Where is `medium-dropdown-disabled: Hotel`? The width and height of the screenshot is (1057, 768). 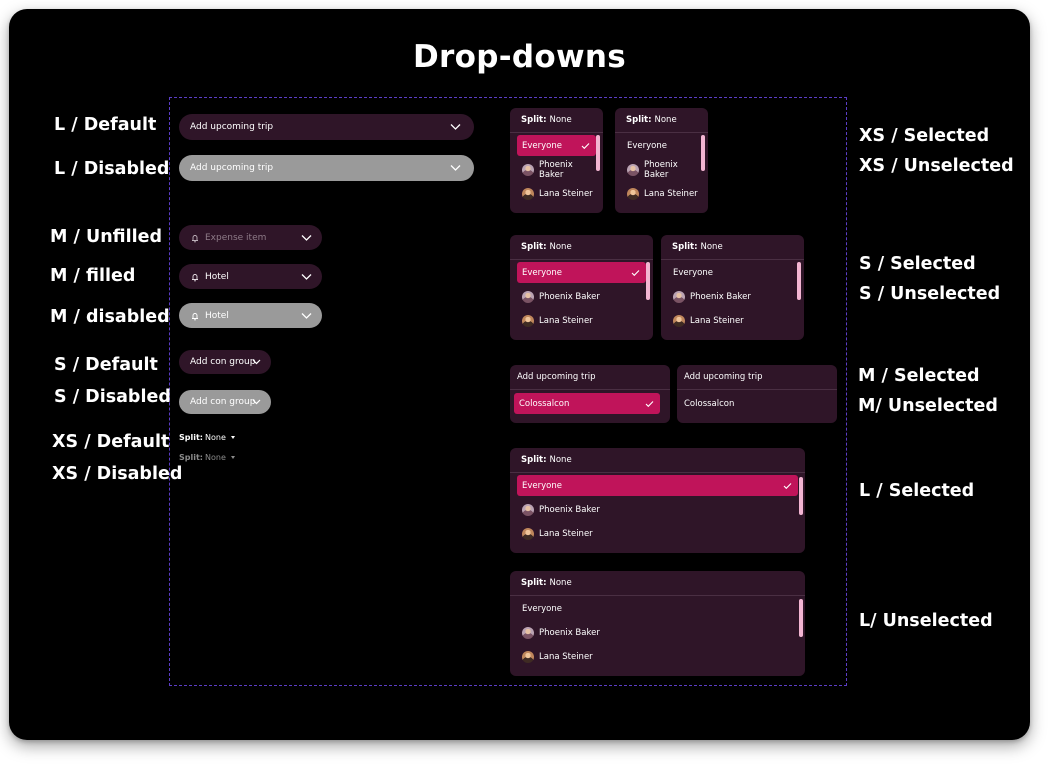
medium-dropdown-disabled: Hotel is located at coordinates (250, 315).